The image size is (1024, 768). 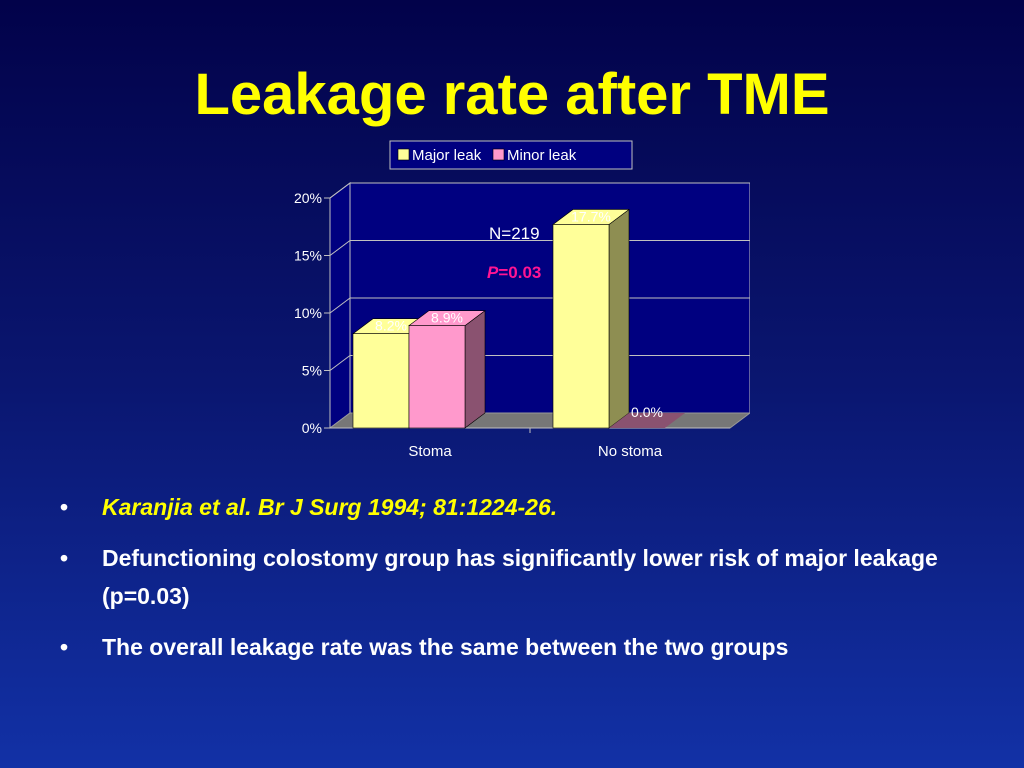 What do you see at coordinates (312, 428) in the screenshot?
I see `y-axis-tick-label: 0%` at bounding box center [312, 428].